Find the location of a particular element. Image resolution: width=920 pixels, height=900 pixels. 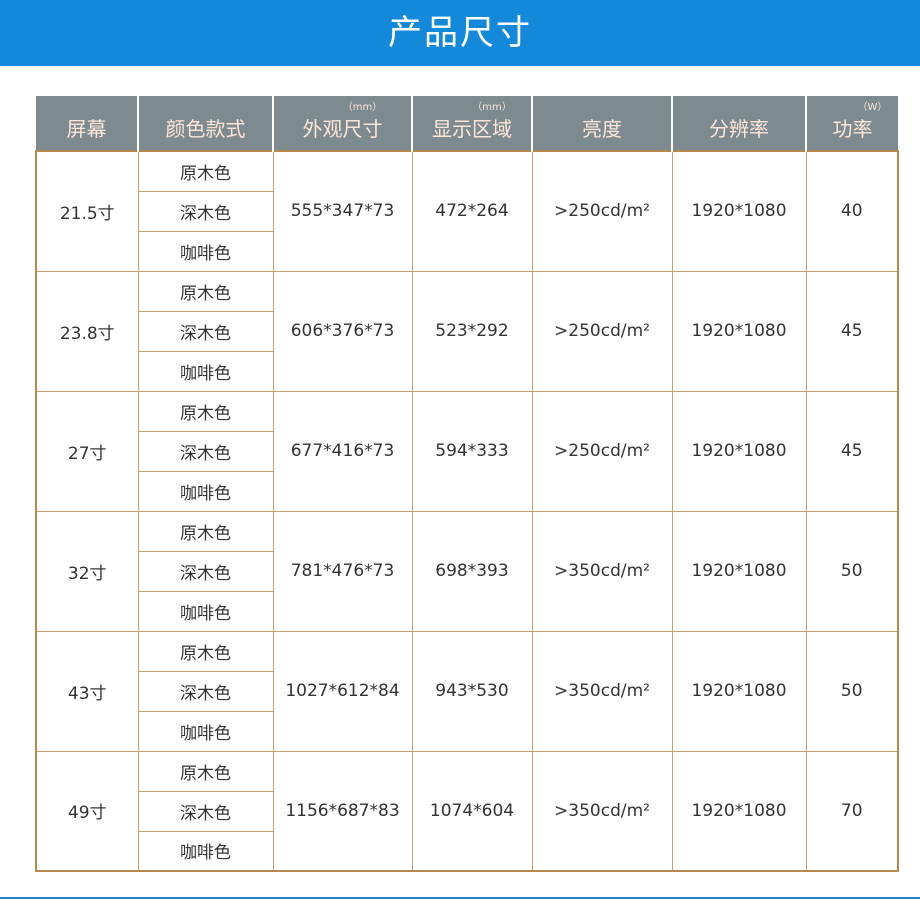

column-header: （mm） 外观尺寸 is located at coordinates (342, 123).